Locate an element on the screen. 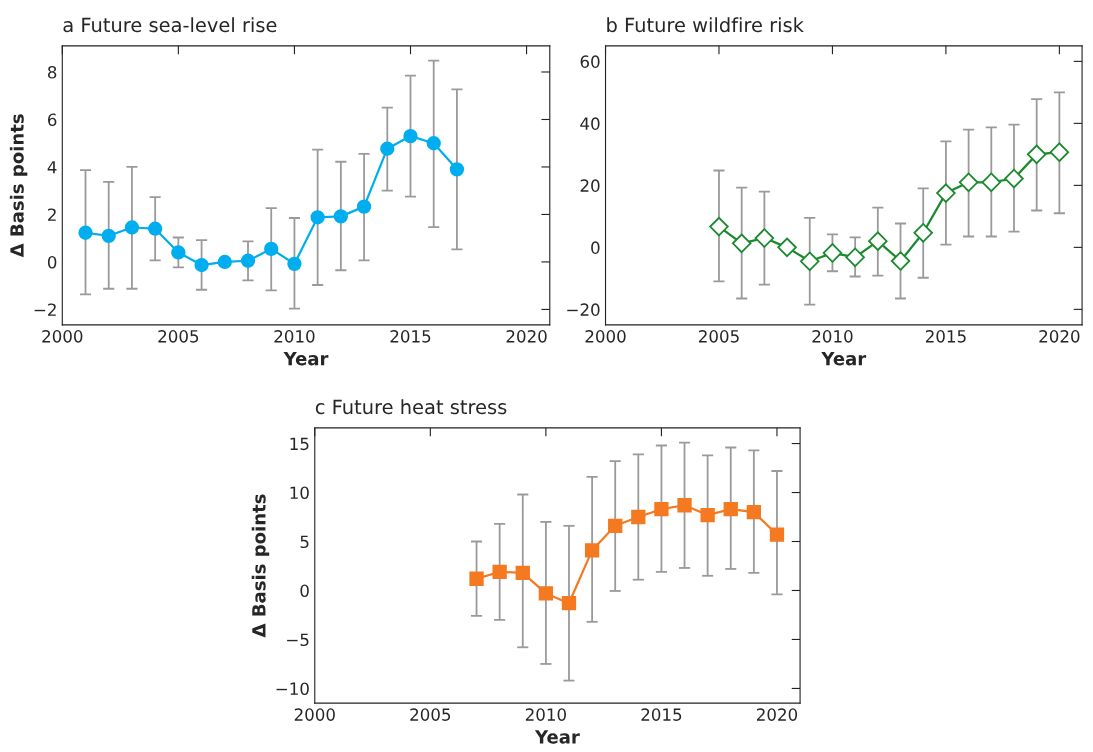 The height and width of the screenshot is (752, 1093). y-tick-label: 15 is located at coordinates (299, 444).